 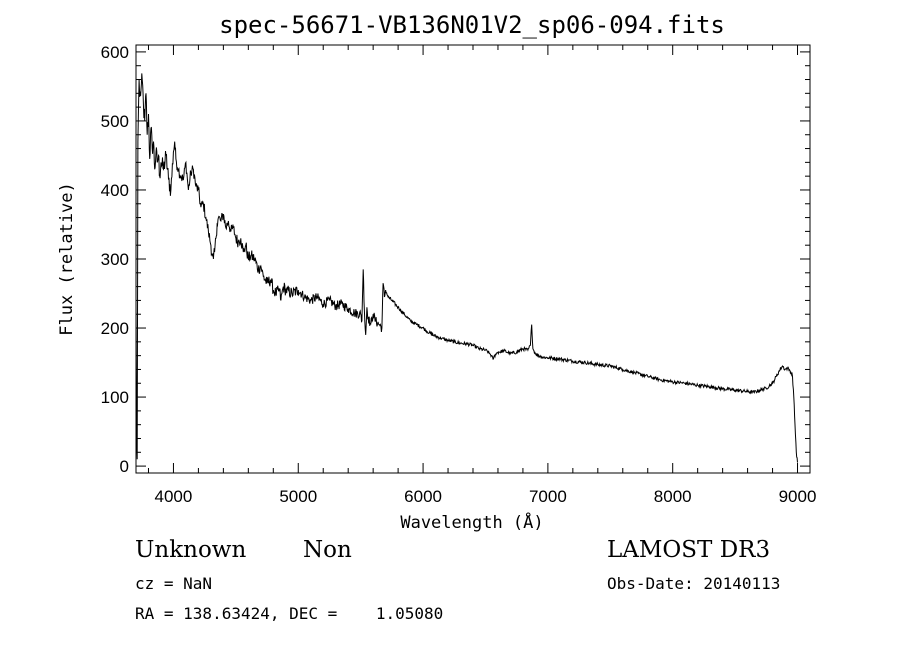 I want to click on x-tick-label: 7000, so click(x=548, y=496).